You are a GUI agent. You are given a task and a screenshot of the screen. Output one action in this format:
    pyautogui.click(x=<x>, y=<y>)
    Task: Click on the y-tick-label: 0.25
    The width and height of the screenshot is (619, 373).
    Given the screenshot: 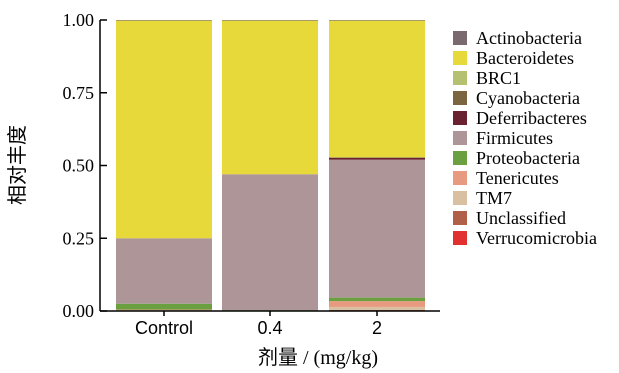 What is the action you would take?
    pyautogui.click(x=79, y=238)
    